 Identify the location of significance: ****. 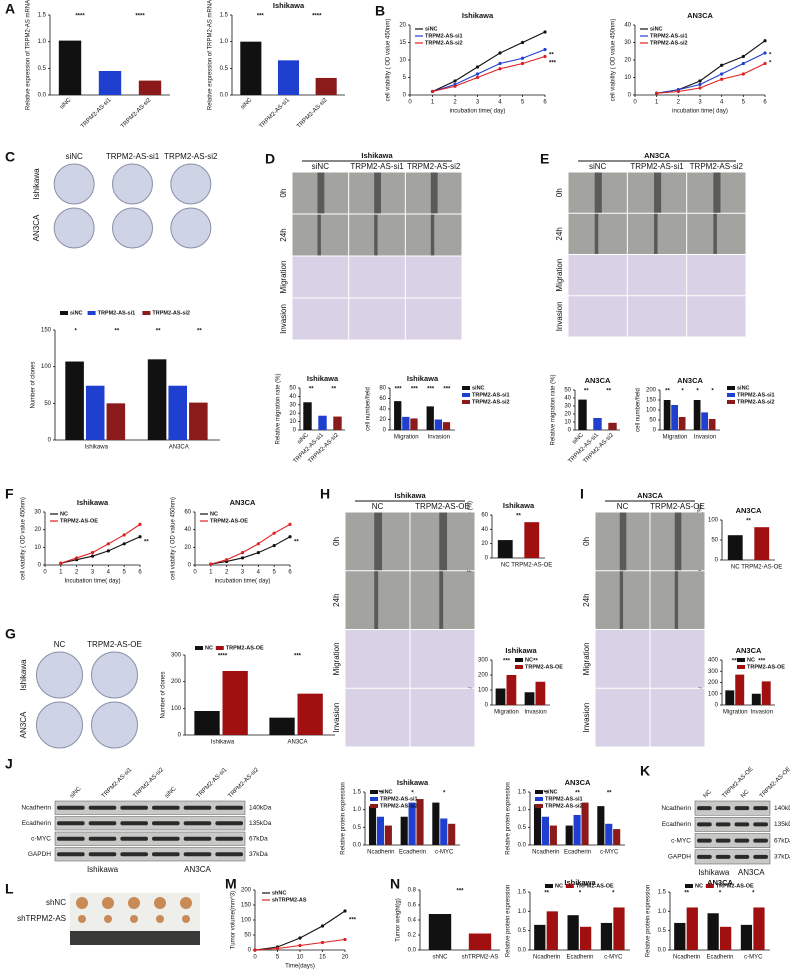
(317, 17).